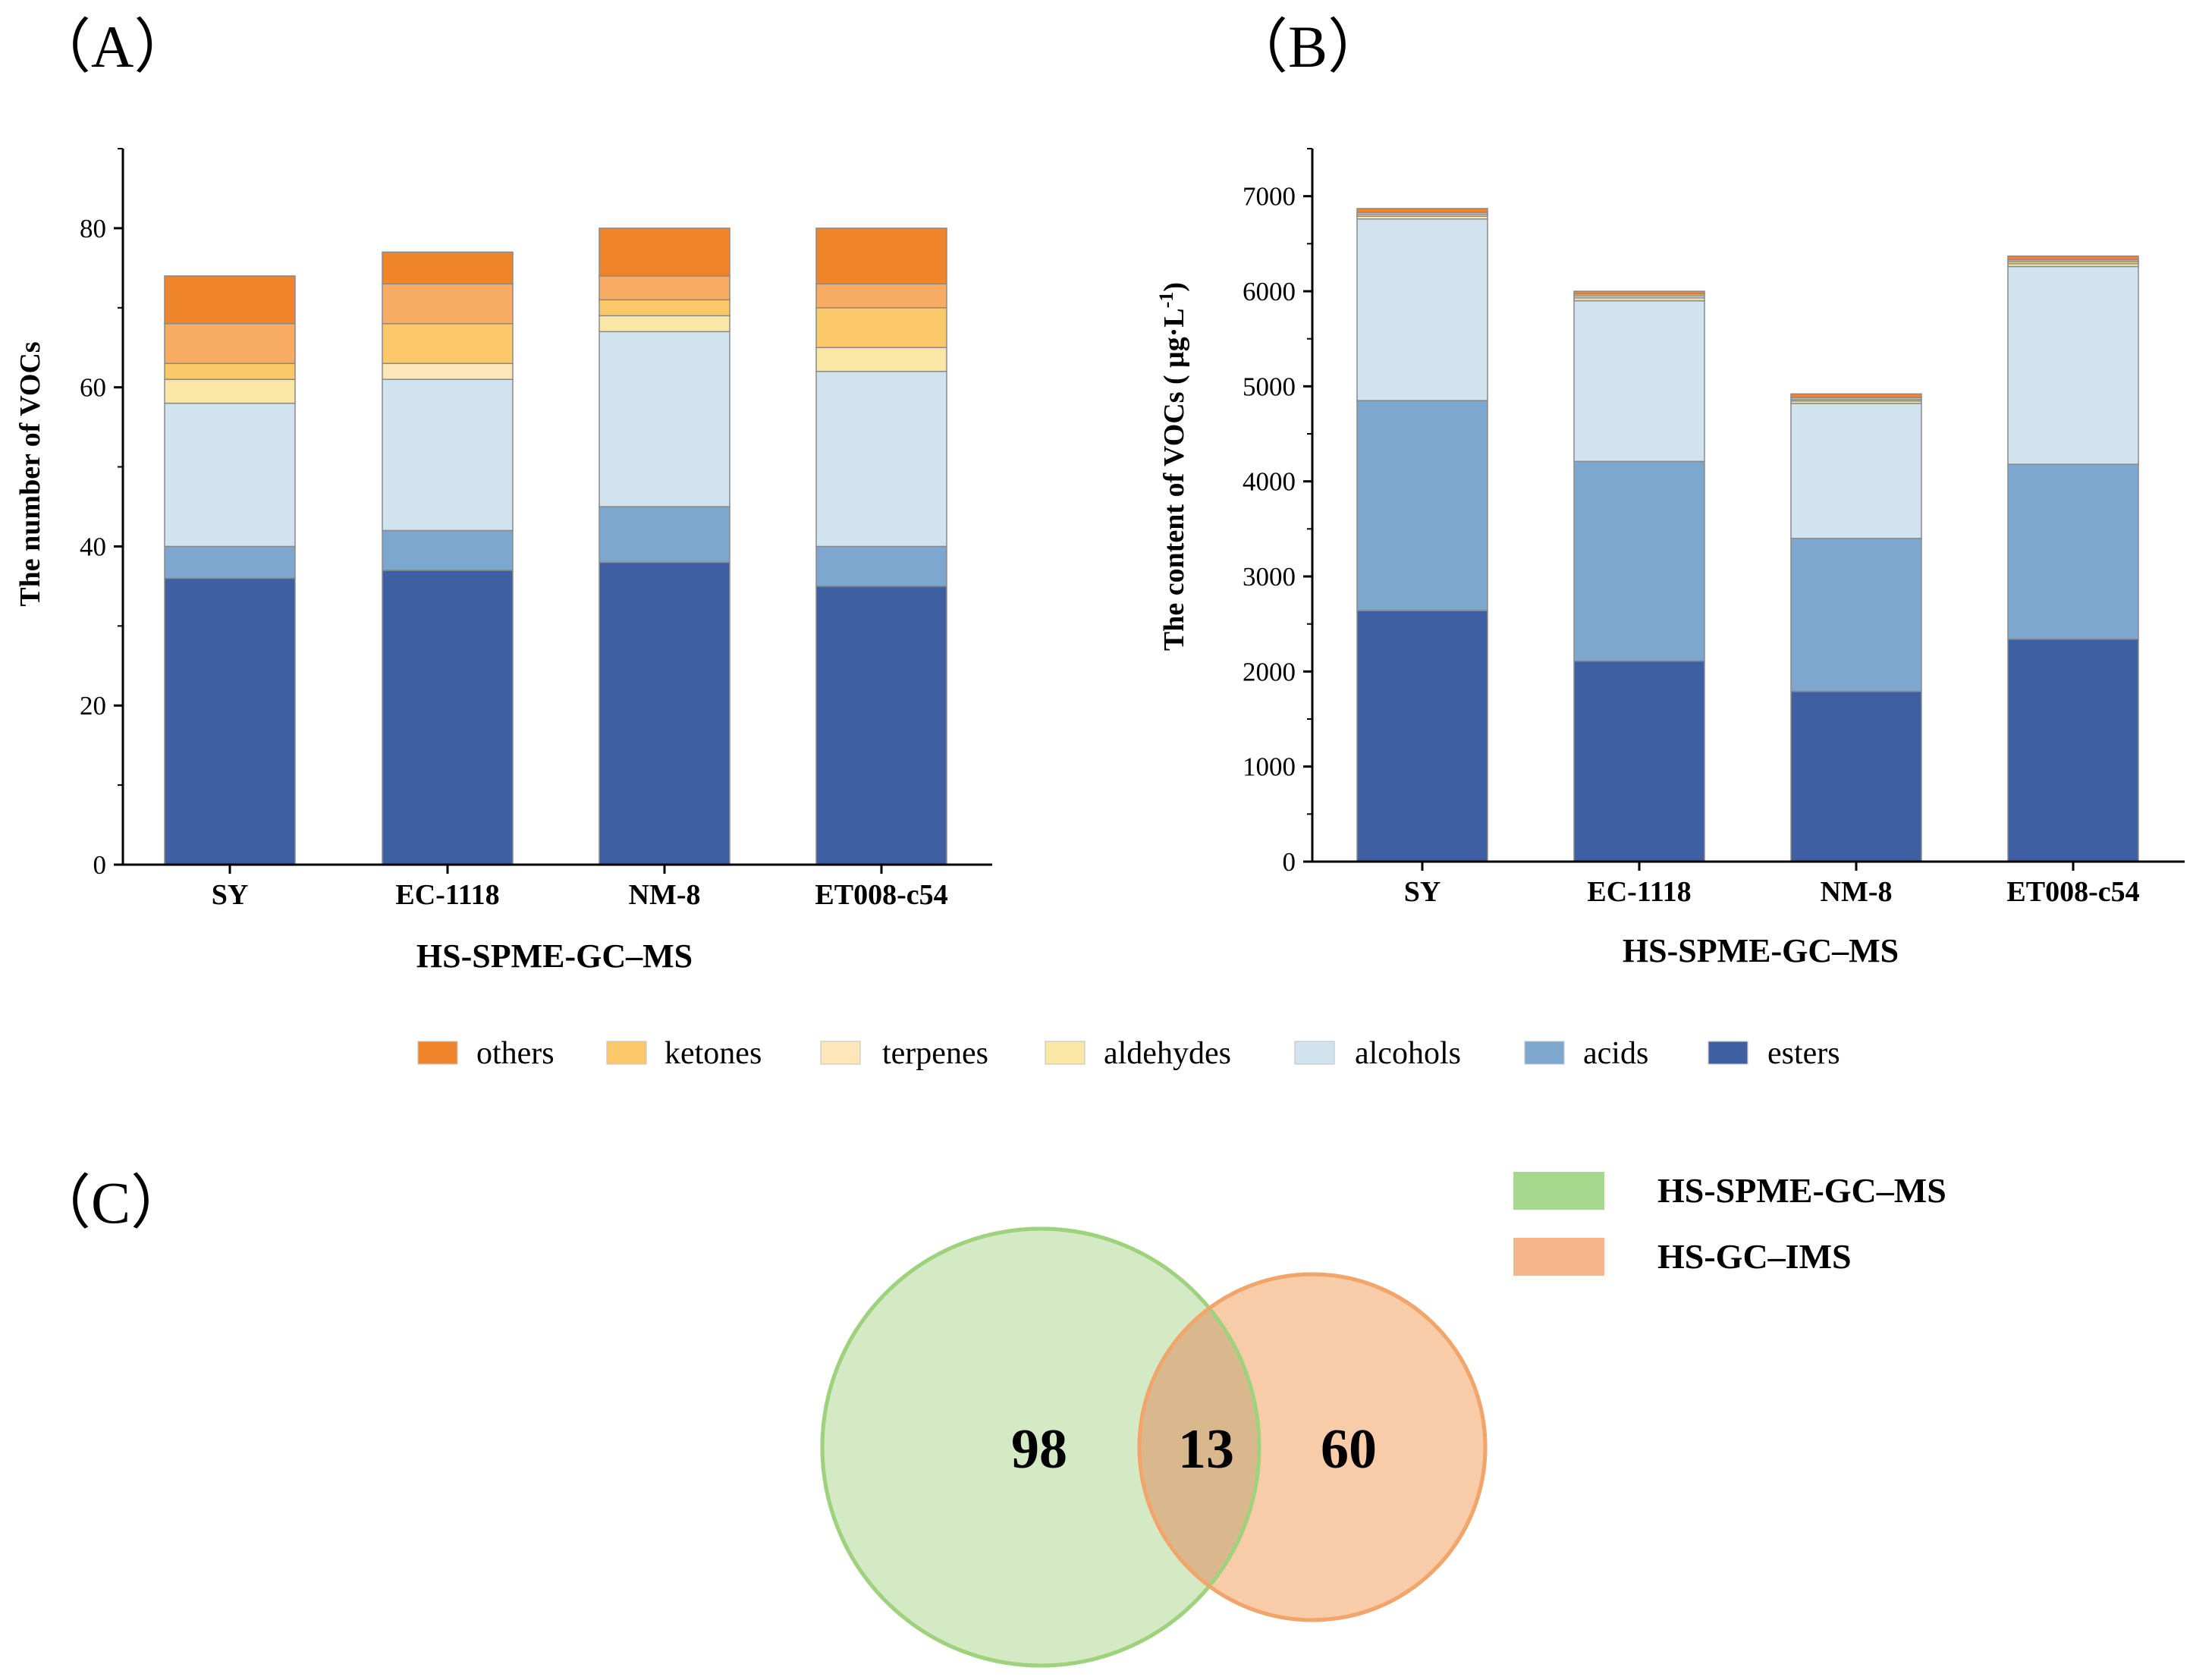 The image size is (2193, 1680). Describe the element at coordinates (1314, 1053) in the screenshot. I see `legend-swatch-alcohols` at that location.